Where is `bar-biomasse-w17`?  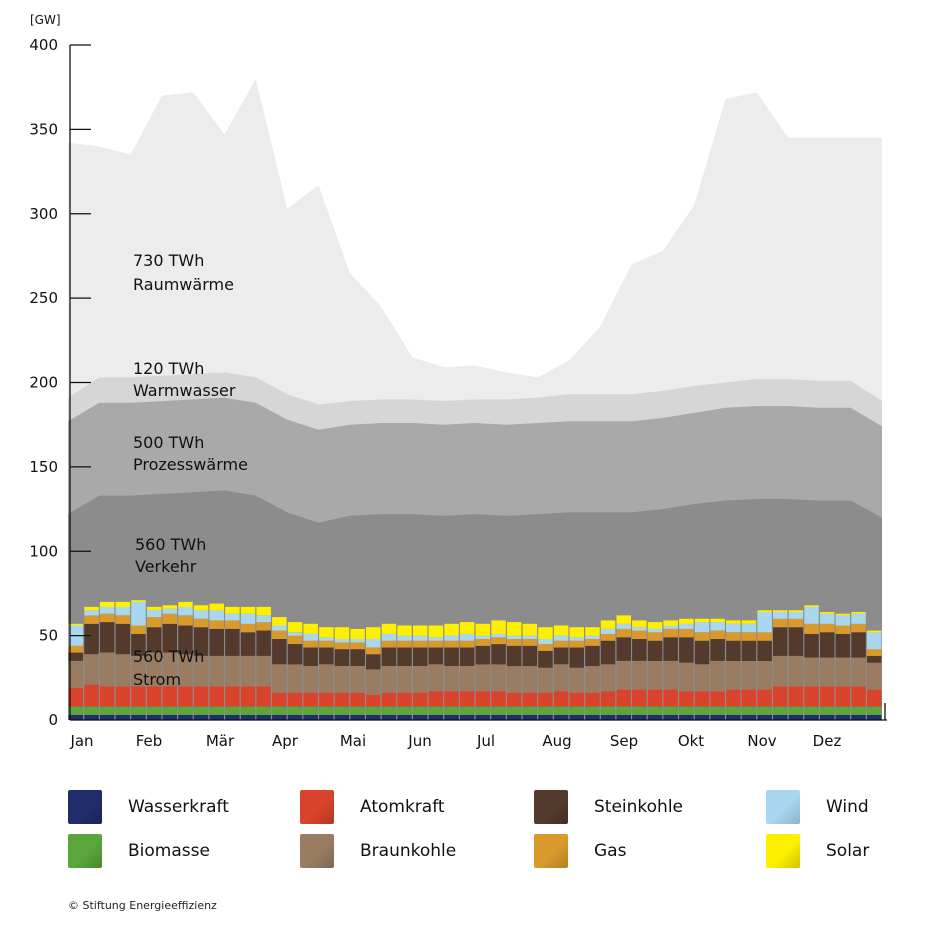
bar-biomasse-w17 is located at coordinates (326, 710).